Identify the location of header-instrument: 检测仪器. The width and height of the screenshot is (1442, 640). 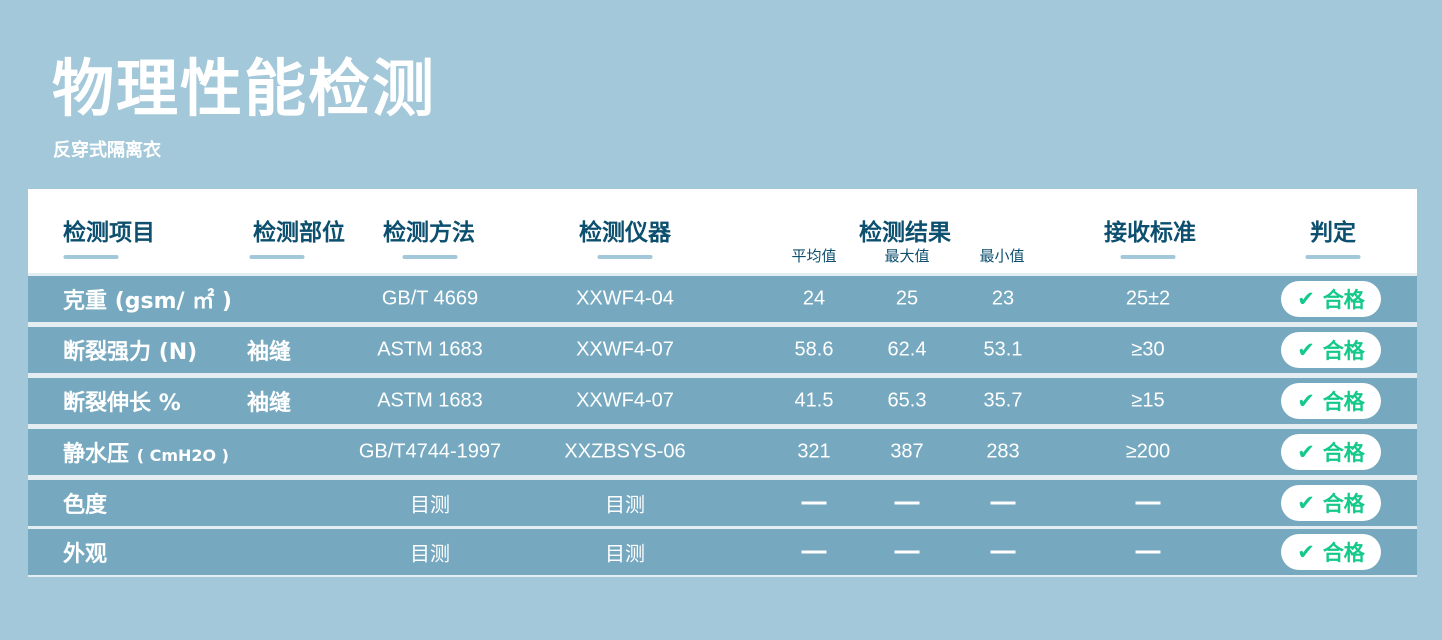
(625, 233).